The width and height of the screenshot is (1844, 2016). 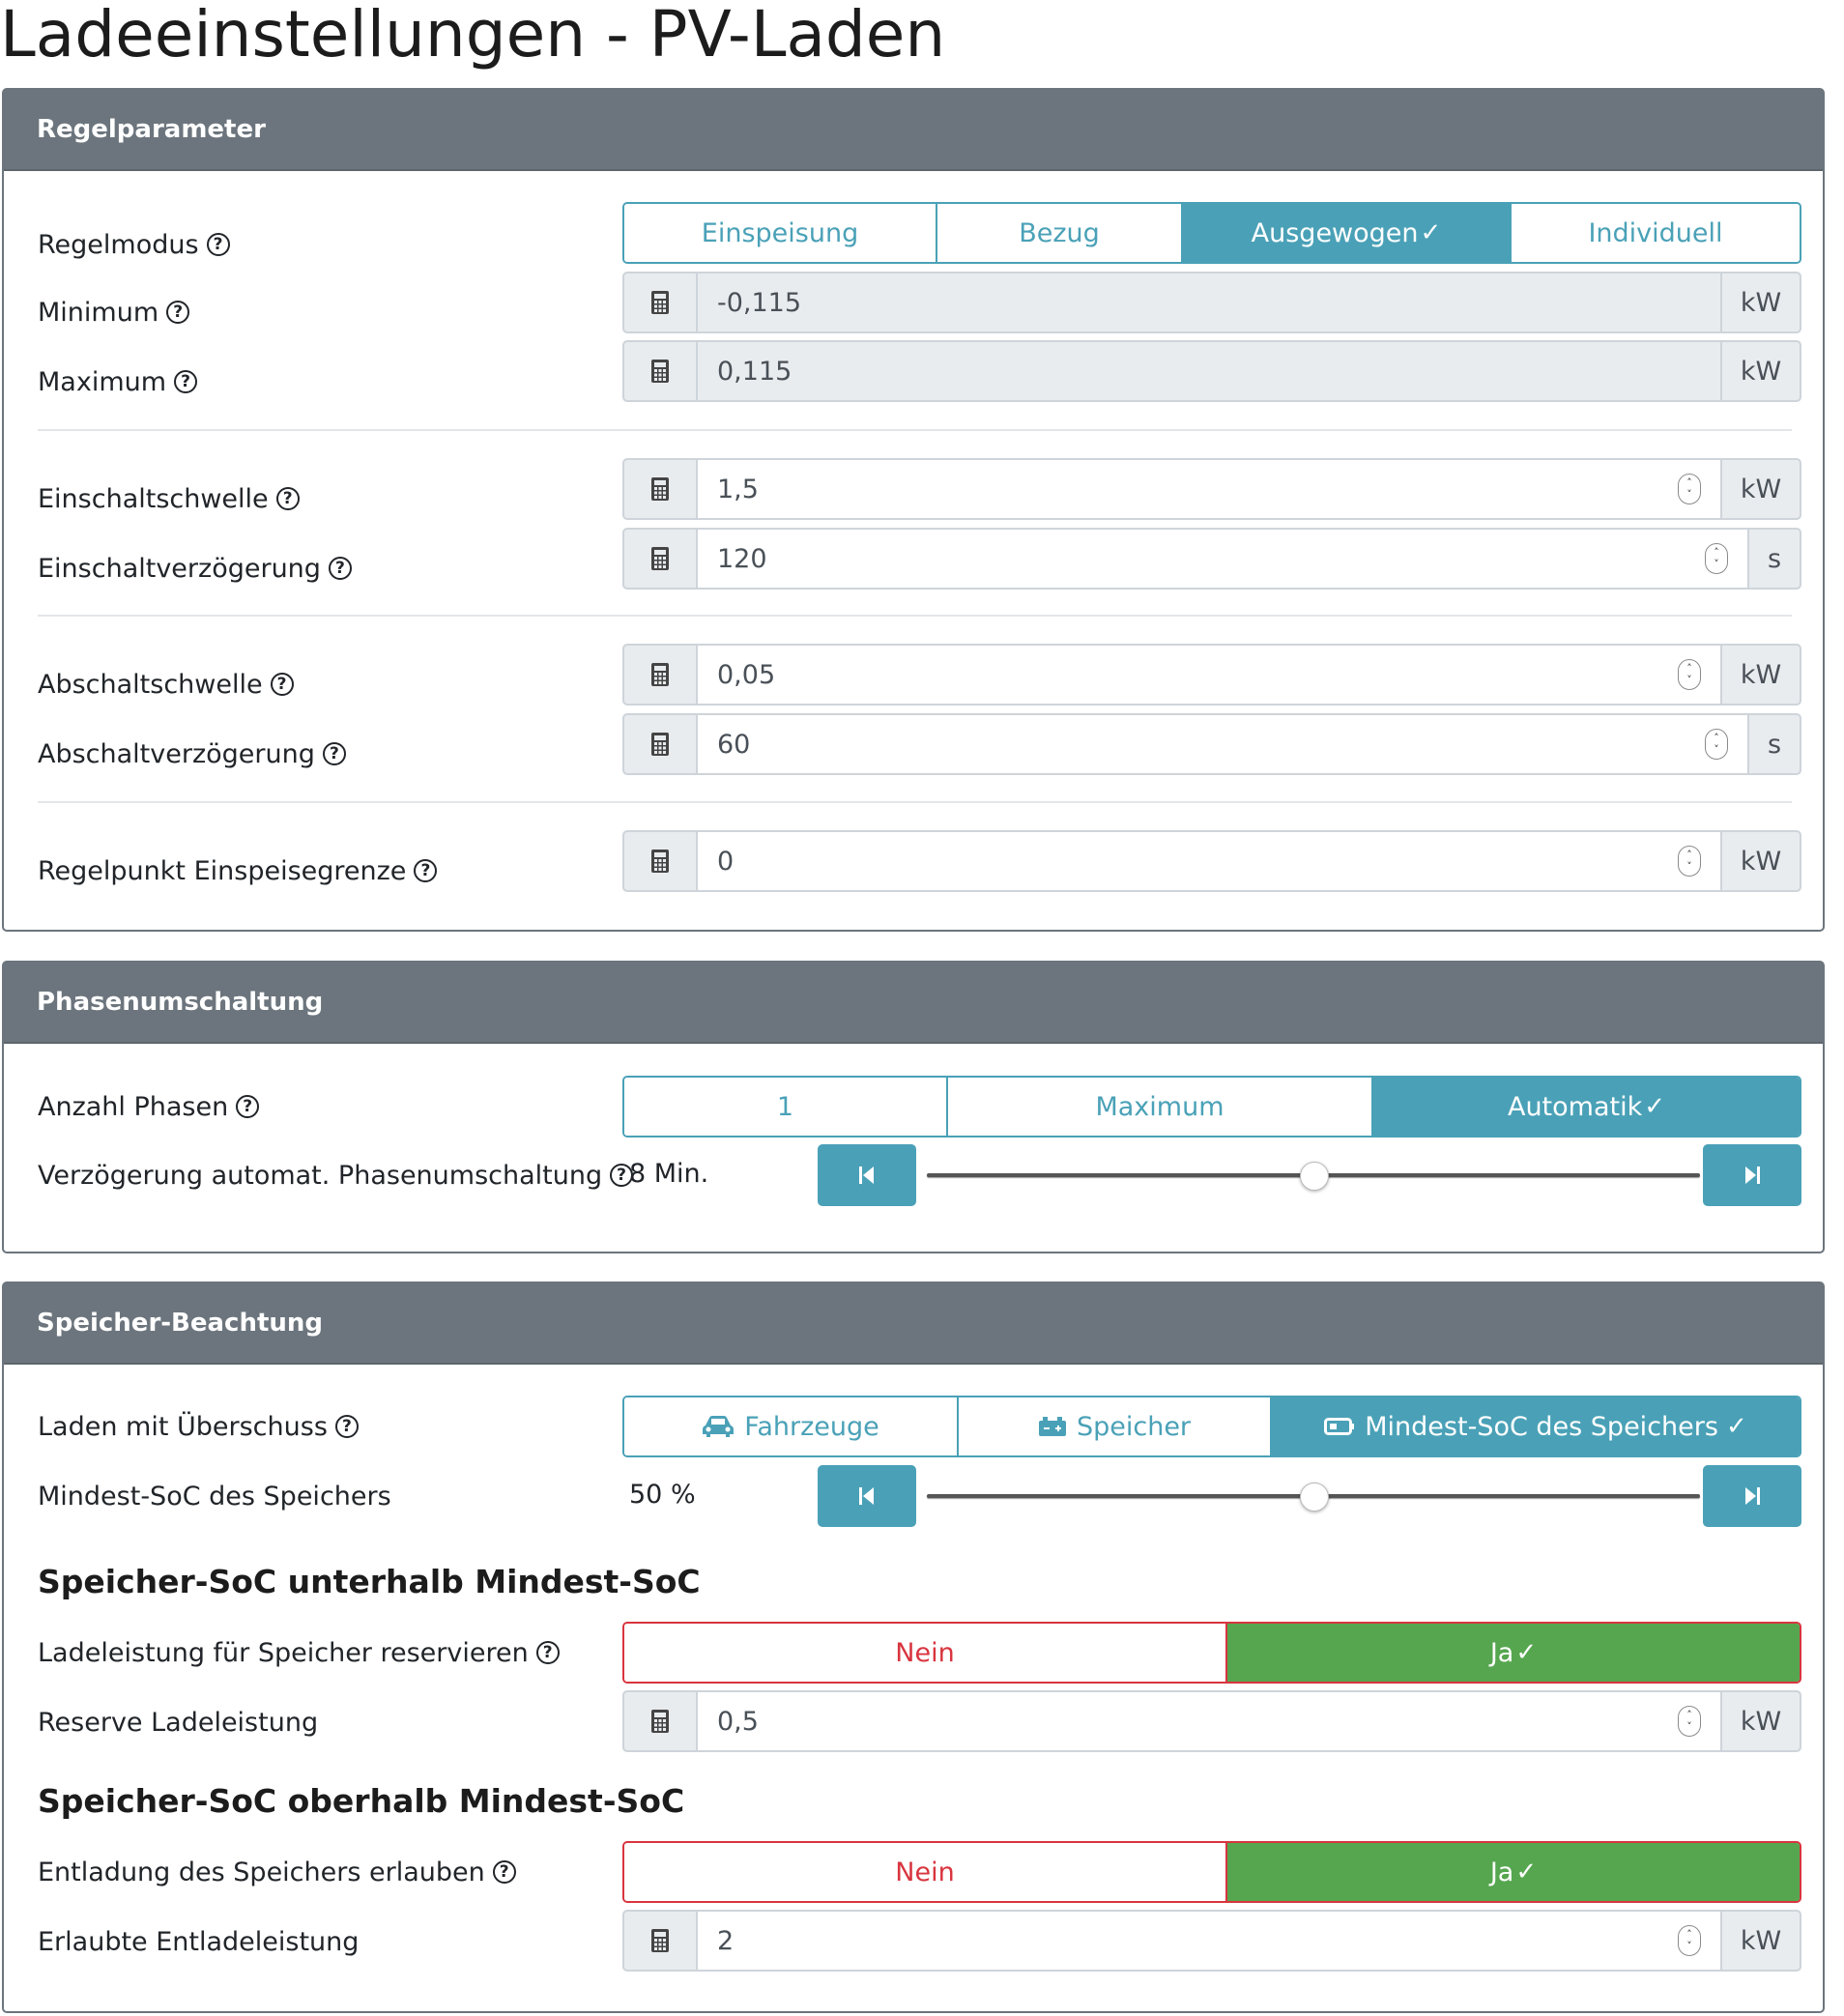 What do you see at coordinates (1052, 1427) in the screenshot?
I see `battery-car-icon` at bounding box center [1052, 1427].